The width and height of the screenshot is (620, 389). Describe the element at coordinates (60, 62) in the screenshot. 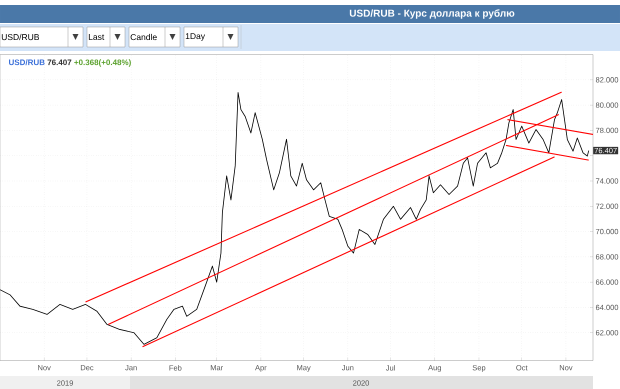

I see `annotation: 76.407` at that location.